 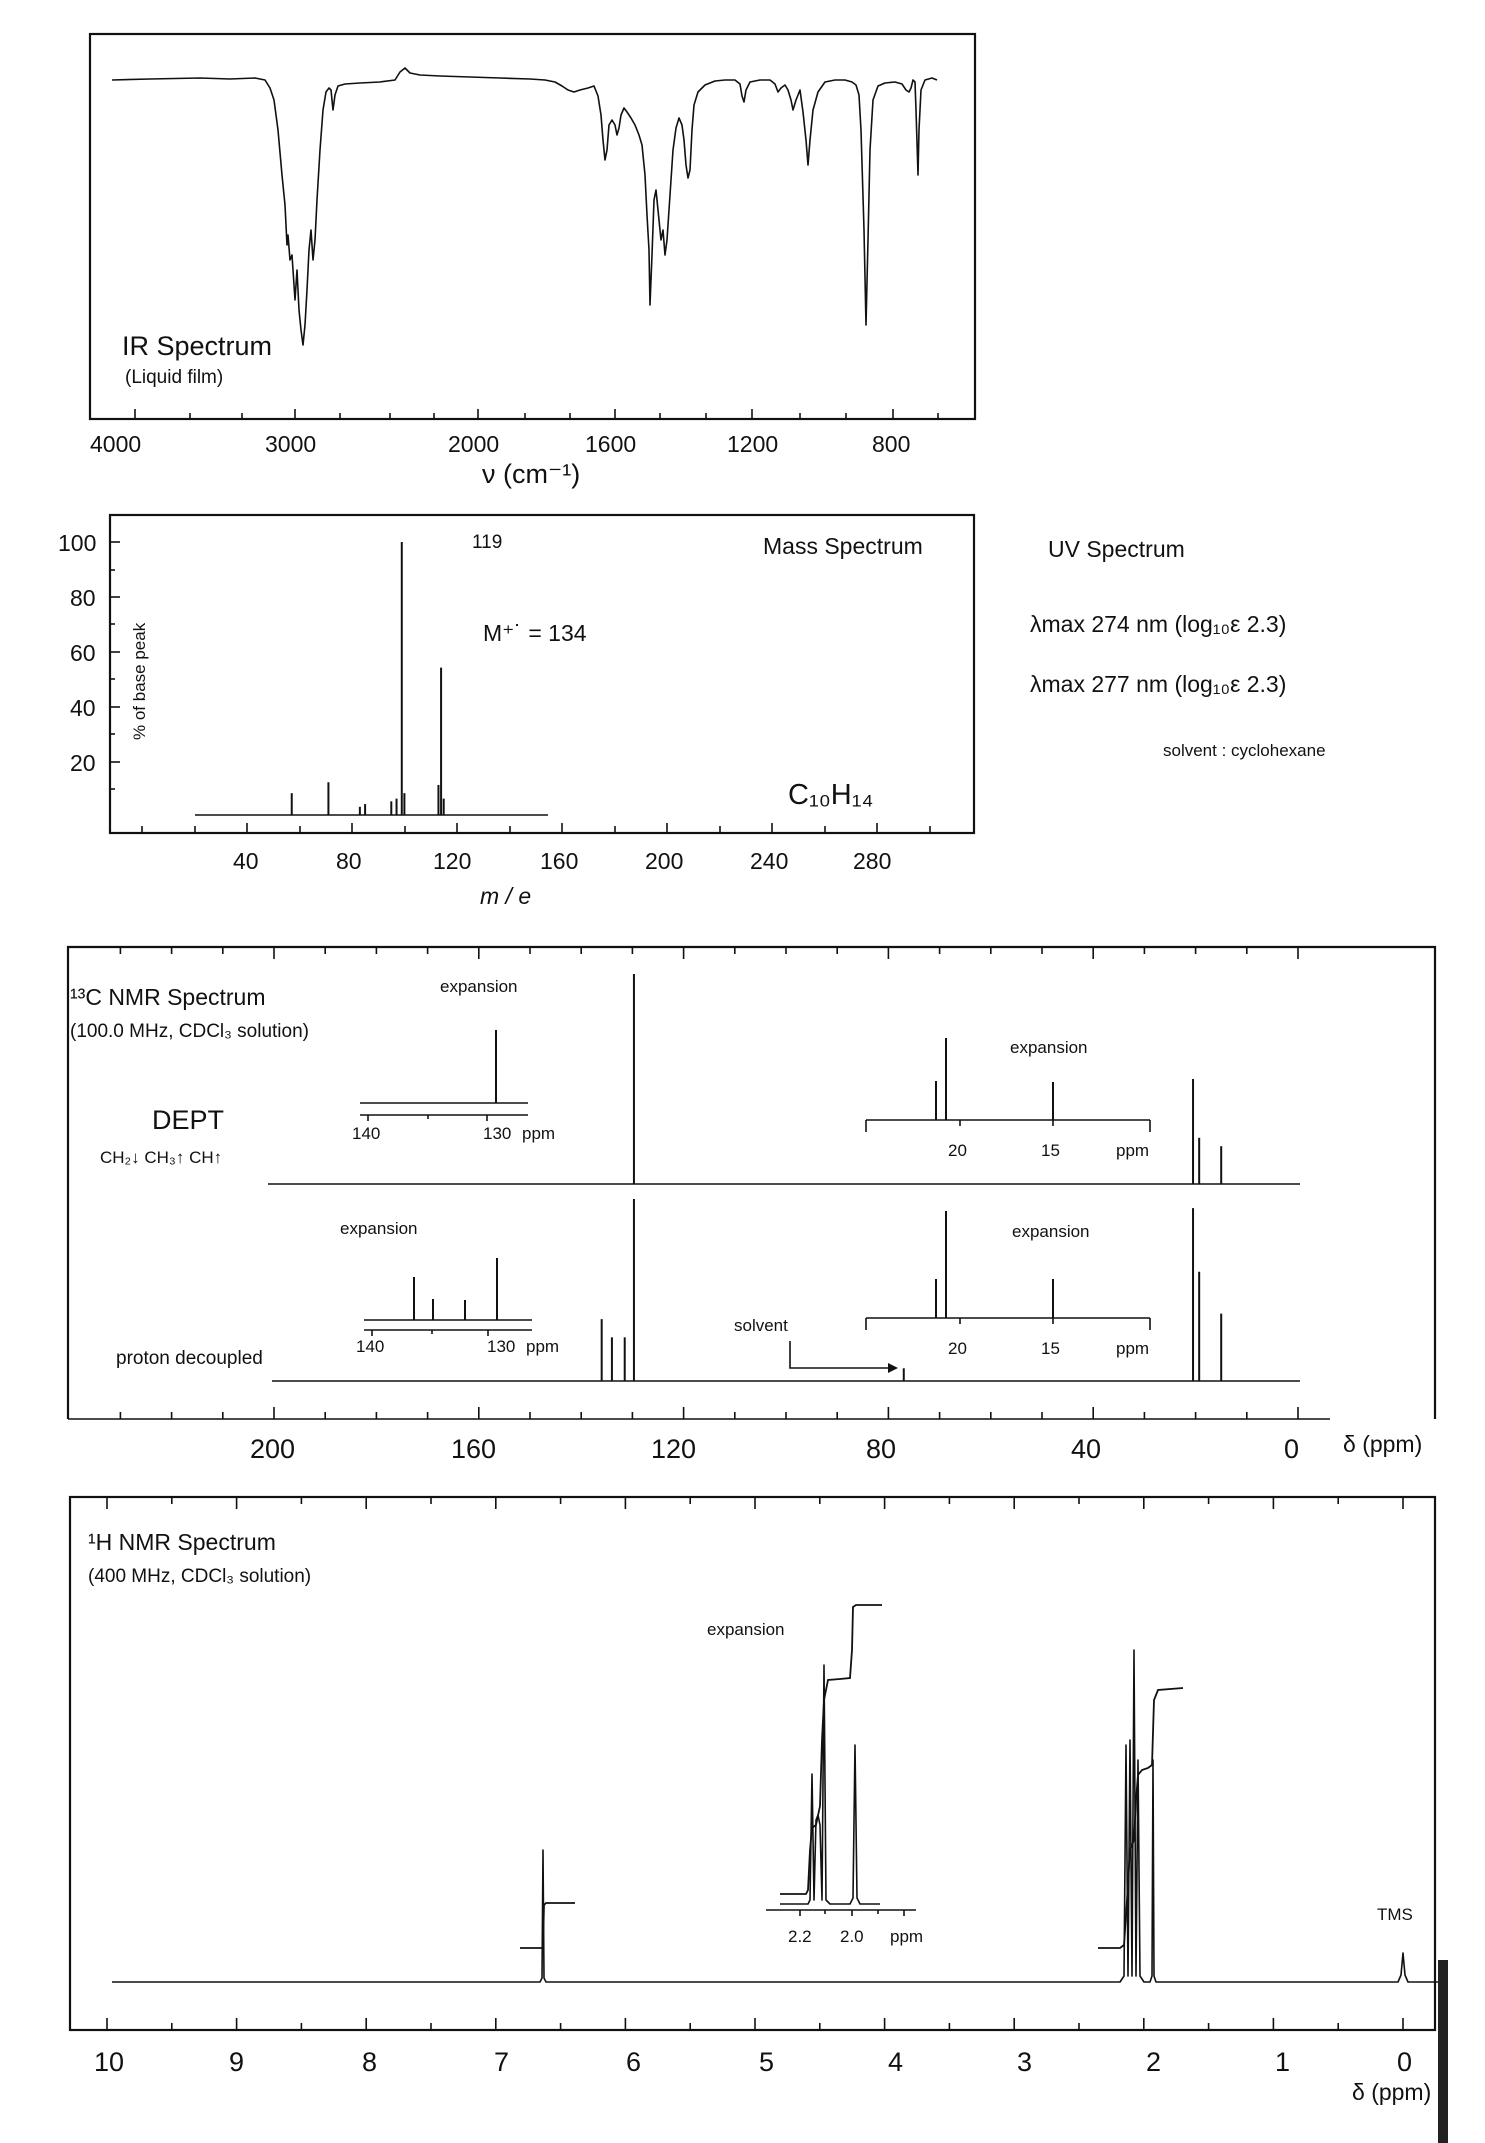 What do you see at coordinates (816, 1344) in the screenshot?
I see `solvent-arrow: solvent` at bounding box center [816, 1344].